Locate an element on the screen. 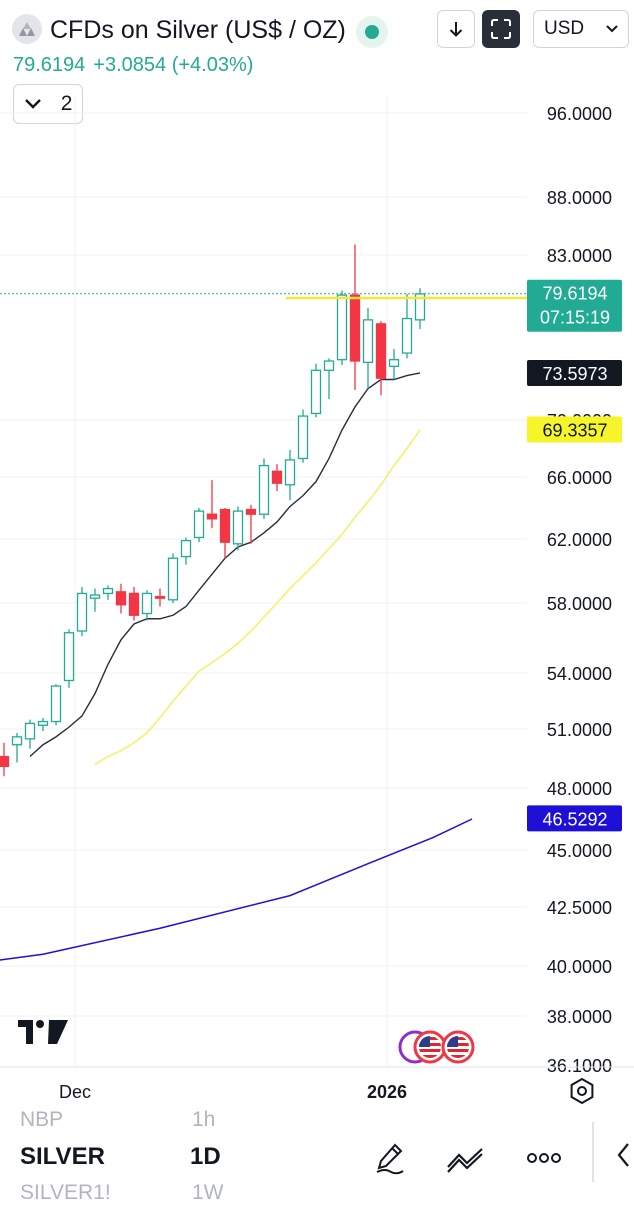  gear-hexagon-icon is located at coordinates (582, 1091).